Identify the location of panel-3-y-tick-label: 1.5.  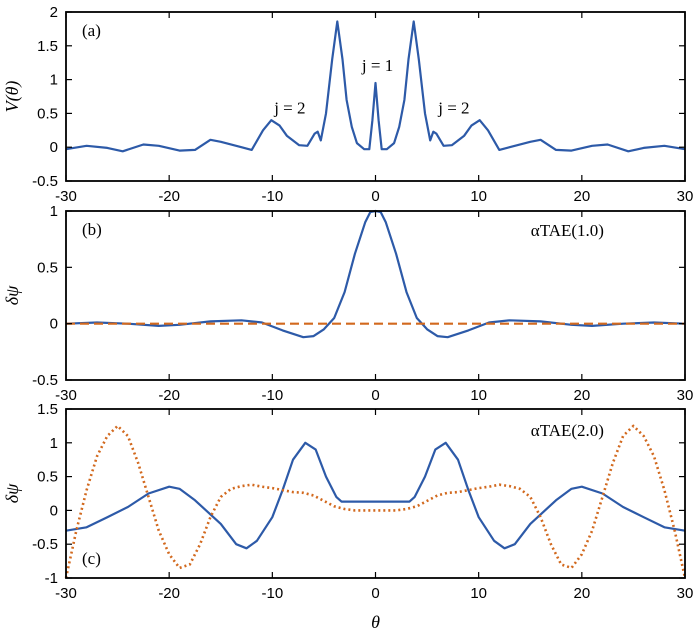
(47, 409).